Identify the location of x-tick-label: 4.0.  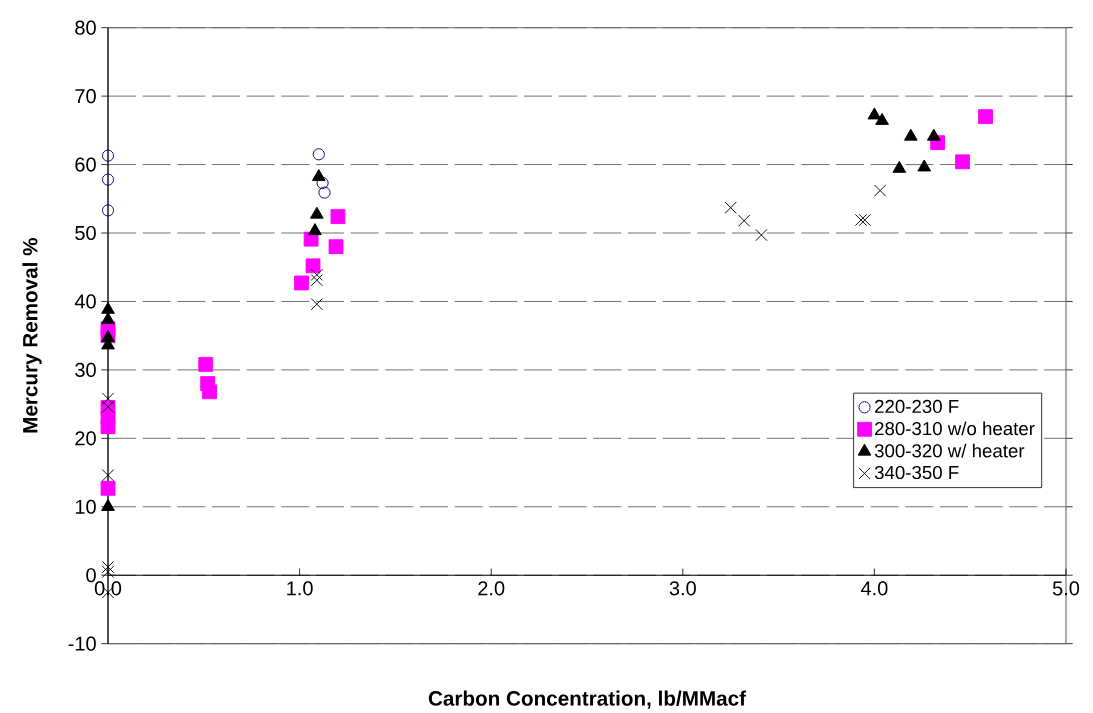
(874, 588).